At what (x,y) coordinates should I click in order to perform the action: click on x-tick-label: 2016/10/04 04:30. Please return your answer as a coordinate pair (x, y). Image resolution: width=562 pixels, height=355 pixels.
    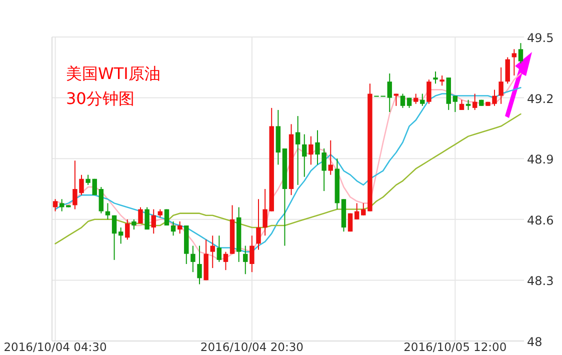
    Looking at the image, I should click on (55, 347).